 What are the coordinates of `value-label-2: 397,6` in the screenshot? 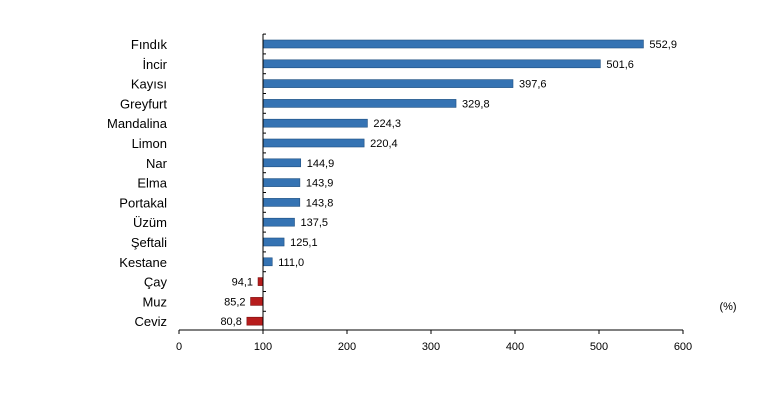 It's located at (533, 85).